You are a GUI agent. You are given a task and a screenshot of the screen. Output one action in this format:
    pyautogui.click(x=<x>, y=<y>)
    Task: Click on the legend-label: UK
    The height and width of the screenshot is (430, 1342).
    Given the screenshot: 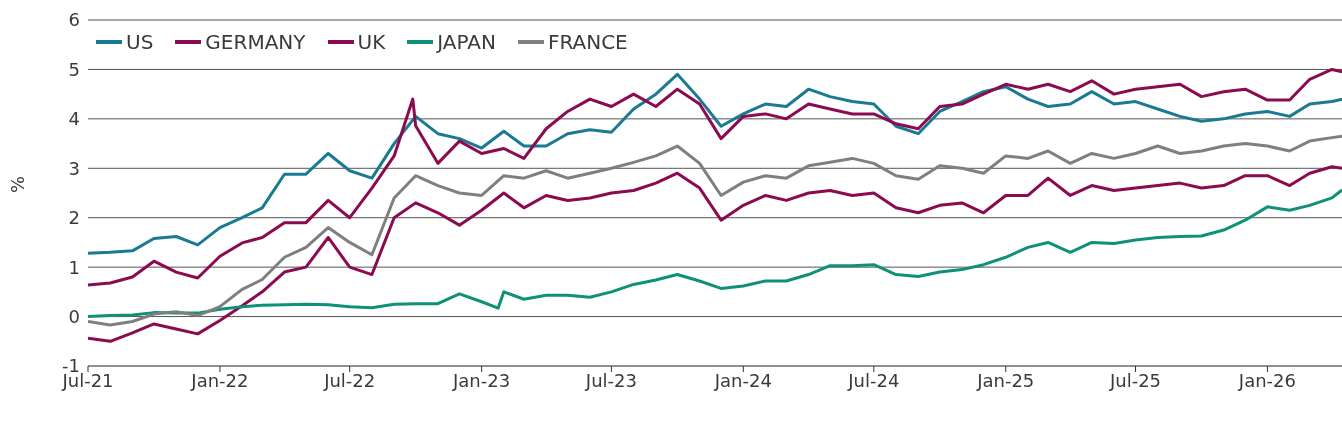 What is the action you would take?
    pyautogui.click(x=371, y=42)
    